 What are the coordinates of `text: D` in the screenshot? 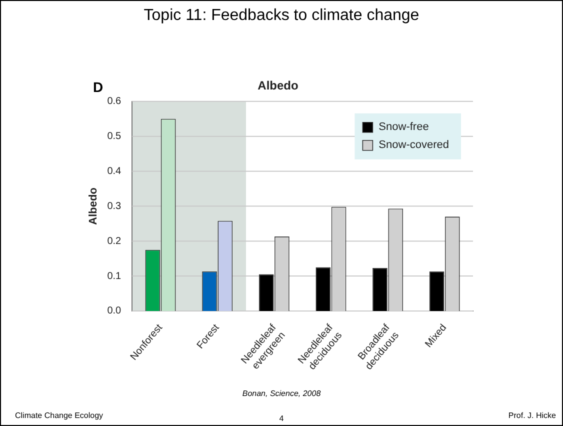 It's located at (98, 87).